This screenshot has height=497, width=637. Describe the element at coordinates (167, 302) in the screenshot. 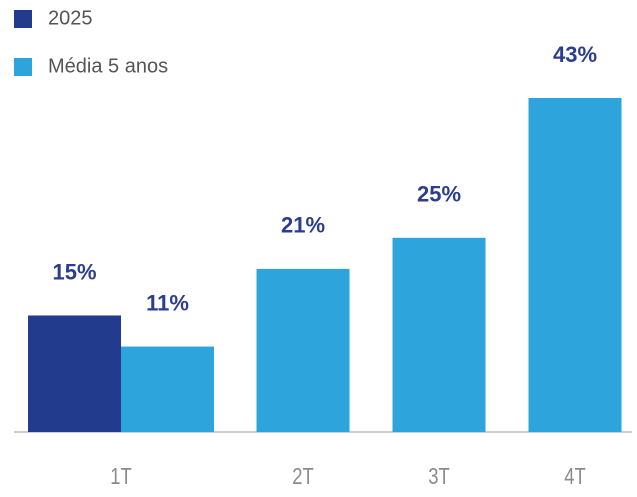

I see `value-label: 11%` at that location.